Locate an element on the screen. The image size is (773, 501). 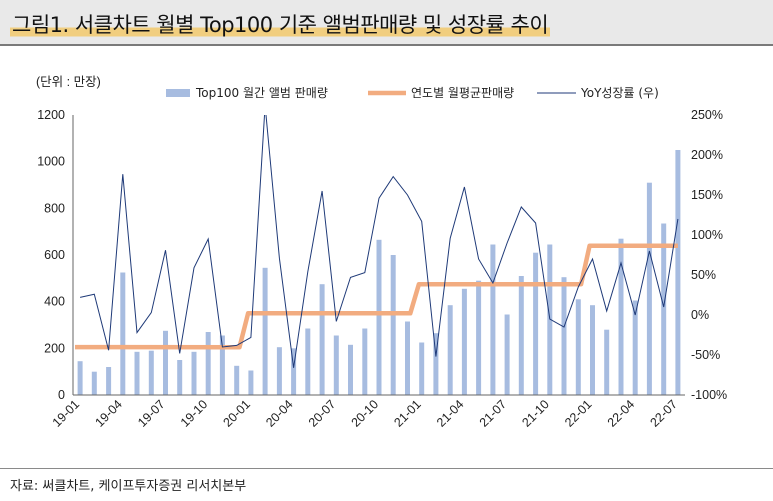
x-tick-label: 22-01 is located at coordinates (578, 413).